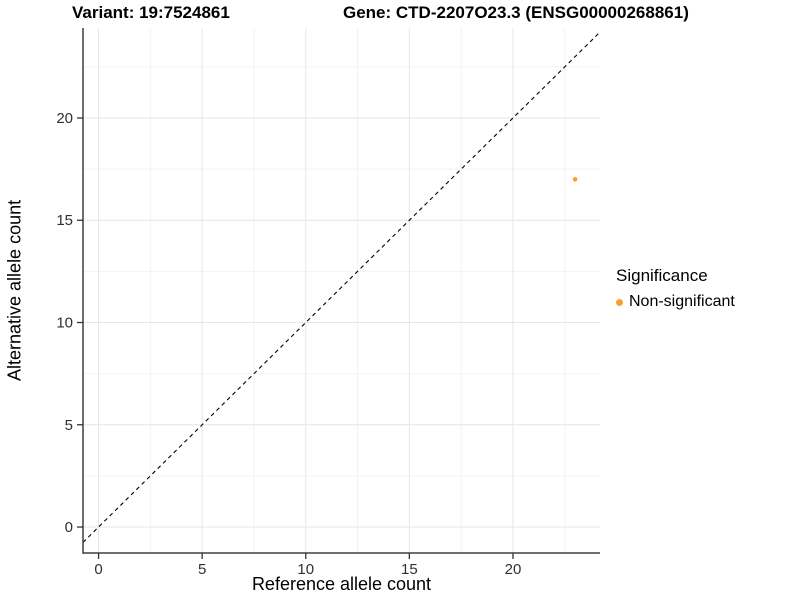 The image size is (800, 600). Describe the element at coordinates (513, 569) in the screenshot. I see `x-tick-label: 20` at that location.